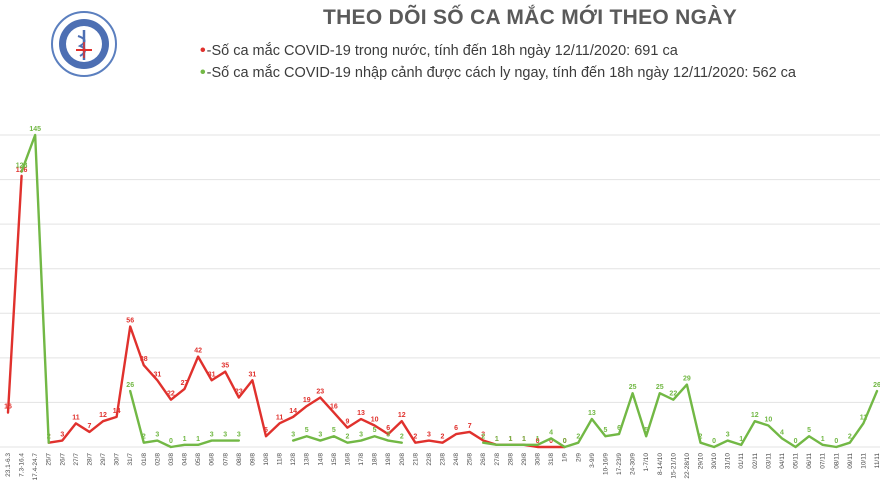 Image resolution: width=880 pixels, height=495 pixels. I want to click on x-tick-label: 06/8, so click(212, 459).